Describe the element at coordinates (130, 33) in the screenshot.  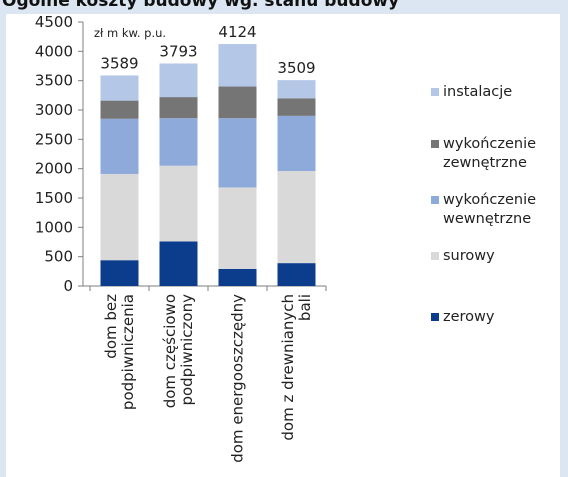
I see `unit-label: zł m kw. p.u.` at that location.